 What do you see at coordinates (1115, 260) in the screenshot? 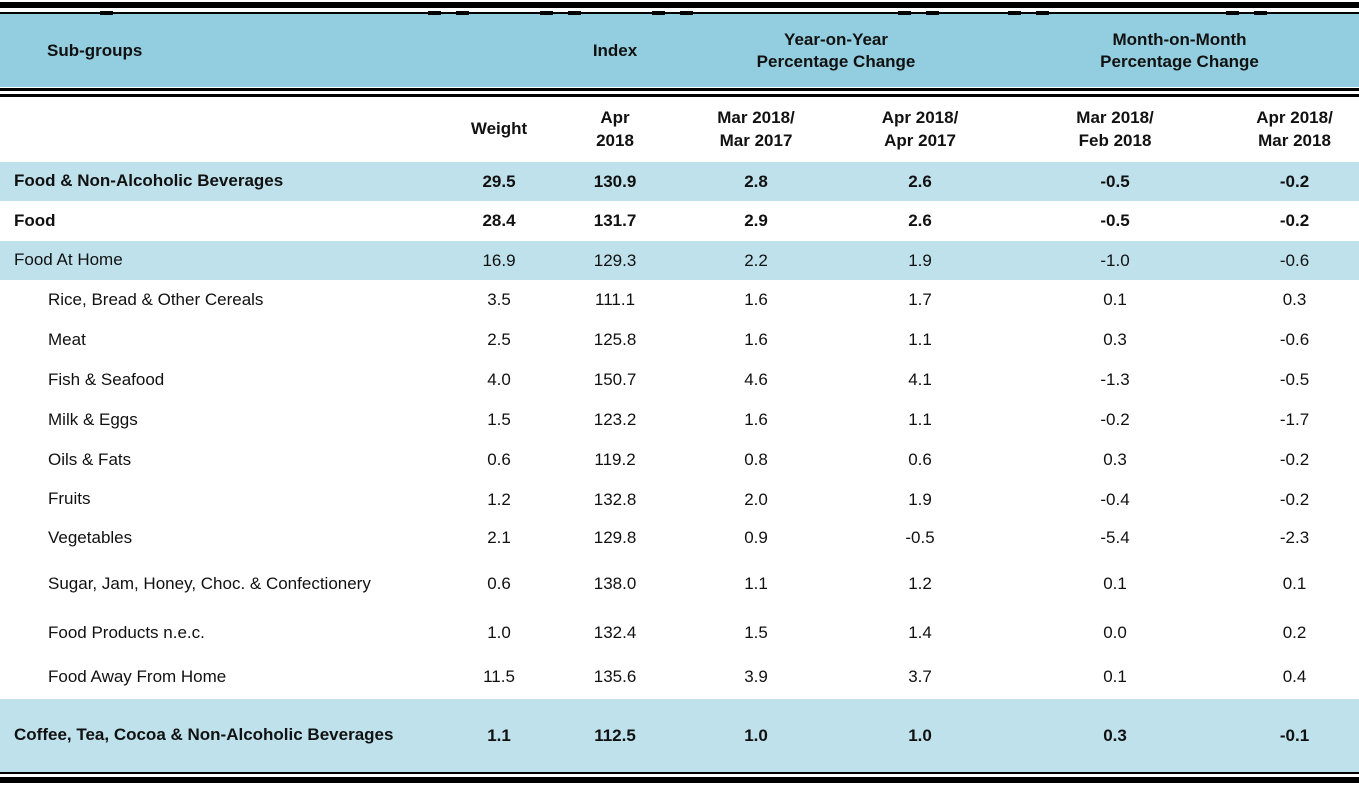
I see `cell-mom-mar: -1.0` at bounding box center [1115, 260].